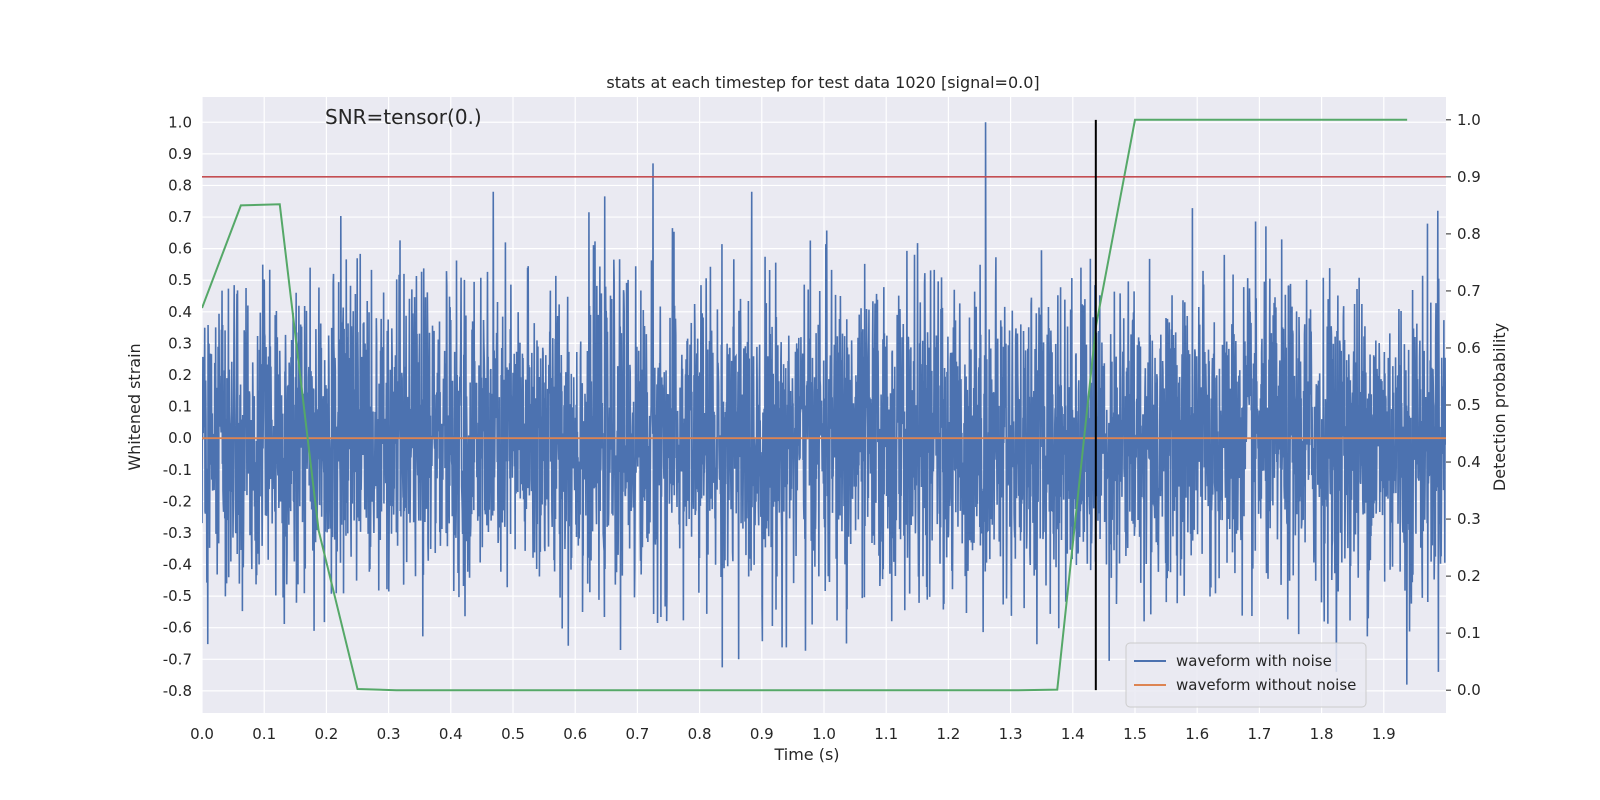 This screenshot has width=1600, height=800. I want to click on x-tick-label: 0.4, so click(451, 734).